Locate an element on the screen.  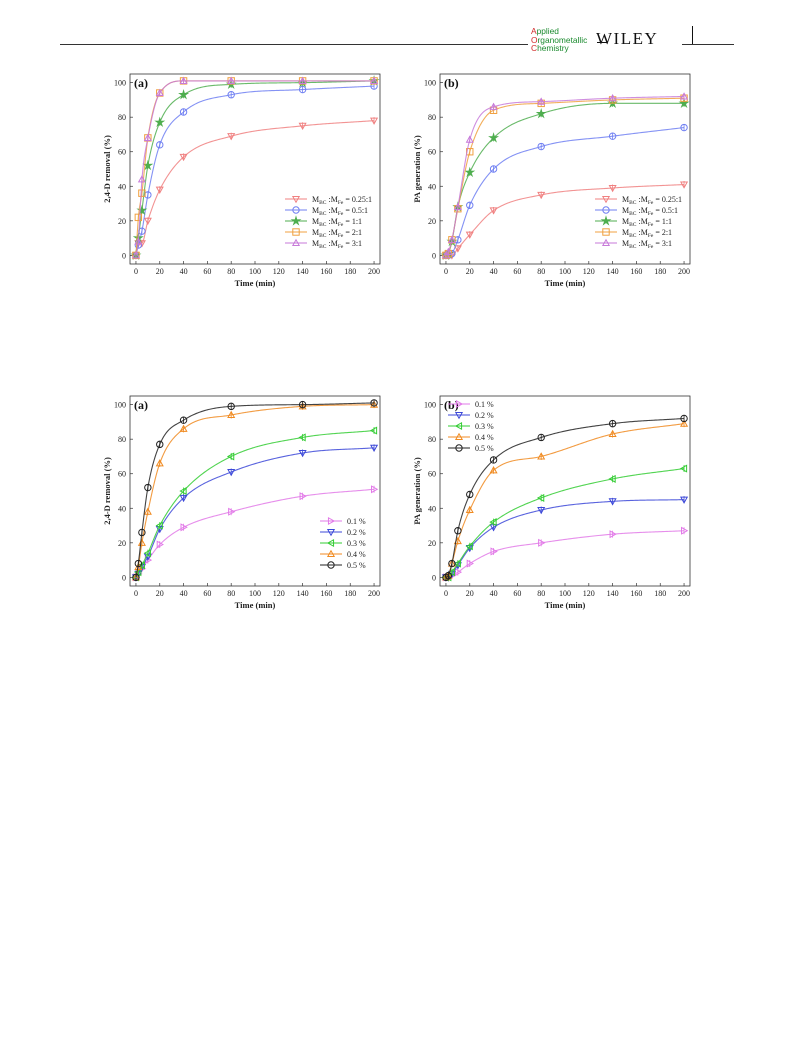
plot-frame is located at coordinates (255, 491).